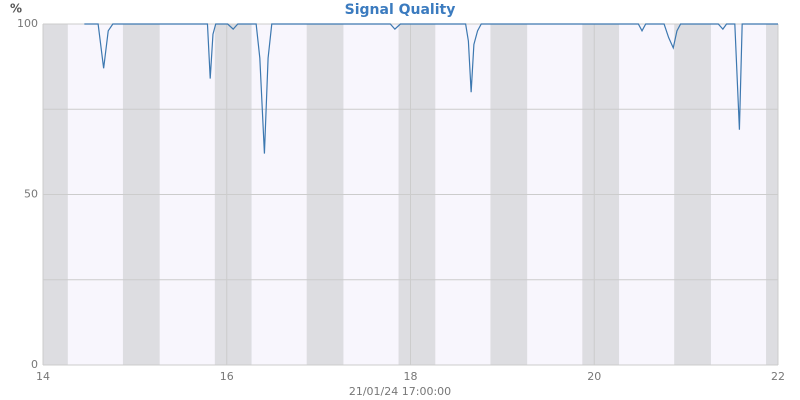  I want to click on y-tick-label: 50, so click(31, 194).